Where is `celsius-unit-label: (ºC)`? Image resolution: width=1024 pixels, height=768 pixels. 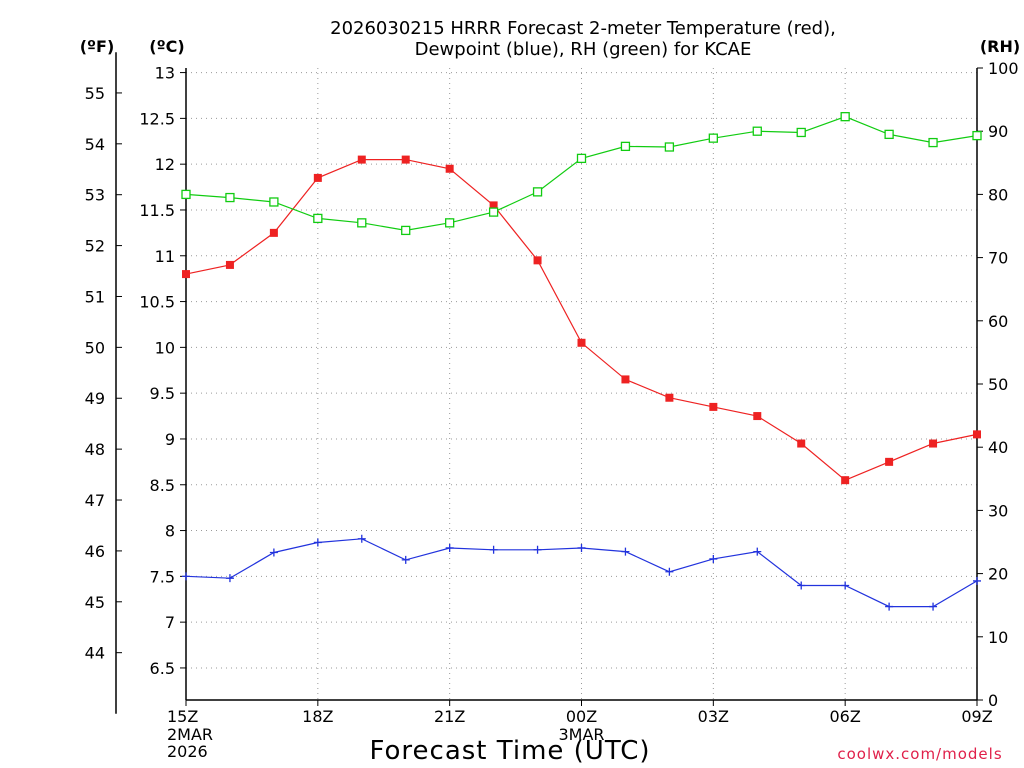
celsius-unit-label: (ºC) is located at coordinates (166, 46).